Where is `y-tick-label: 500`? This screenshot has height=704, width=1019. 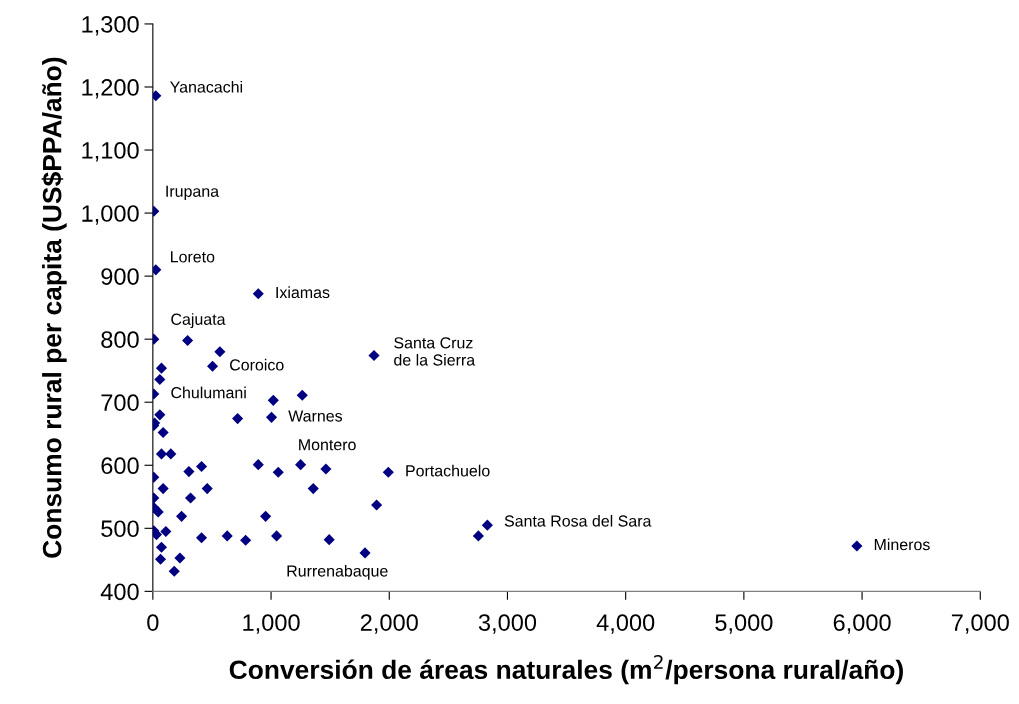
y-tick-label: 500 is located at coordinates (120, 529).